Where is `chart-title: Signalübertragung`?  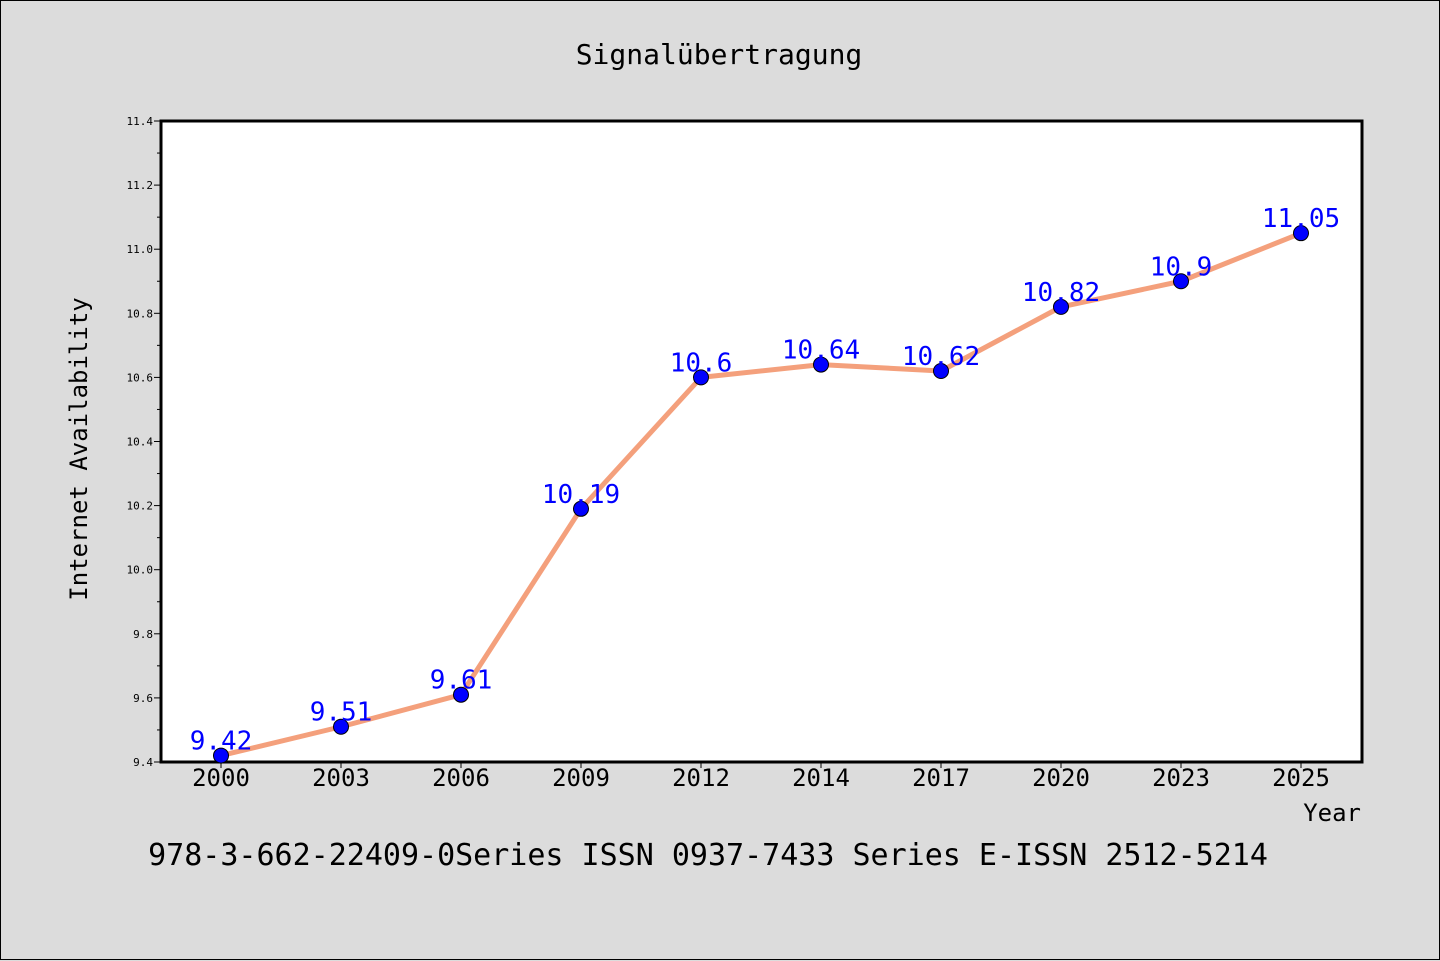 chart-title: Signalübertragung is located at coordinates (719, 54).